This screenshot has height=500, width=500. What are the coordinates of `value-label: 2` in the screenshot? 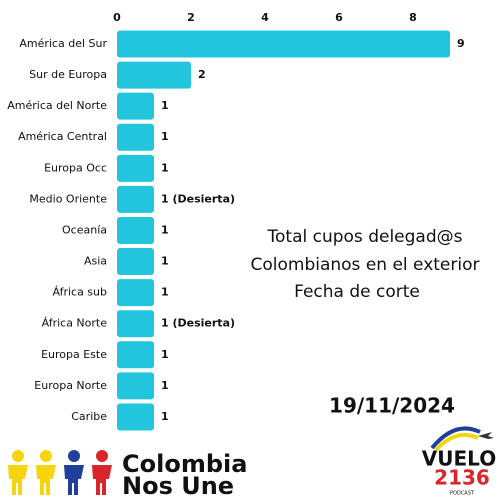 It's located at (202, 74).